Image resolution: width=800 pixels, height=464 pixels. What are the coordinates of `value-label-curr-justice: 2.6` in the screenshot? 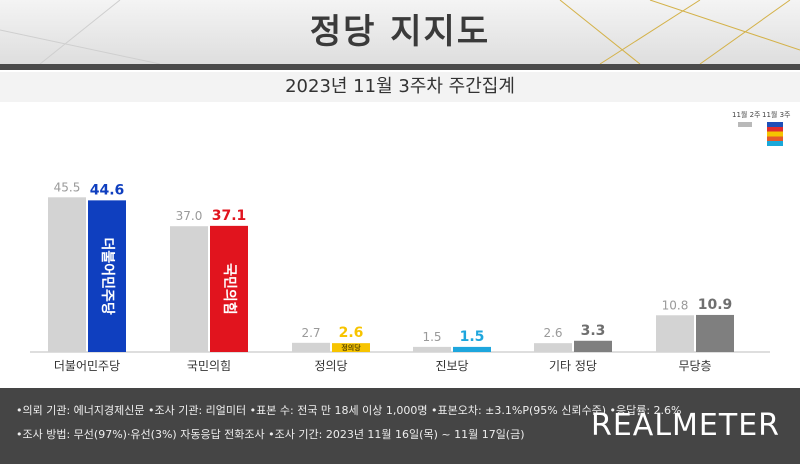 It's located at (351, 333).